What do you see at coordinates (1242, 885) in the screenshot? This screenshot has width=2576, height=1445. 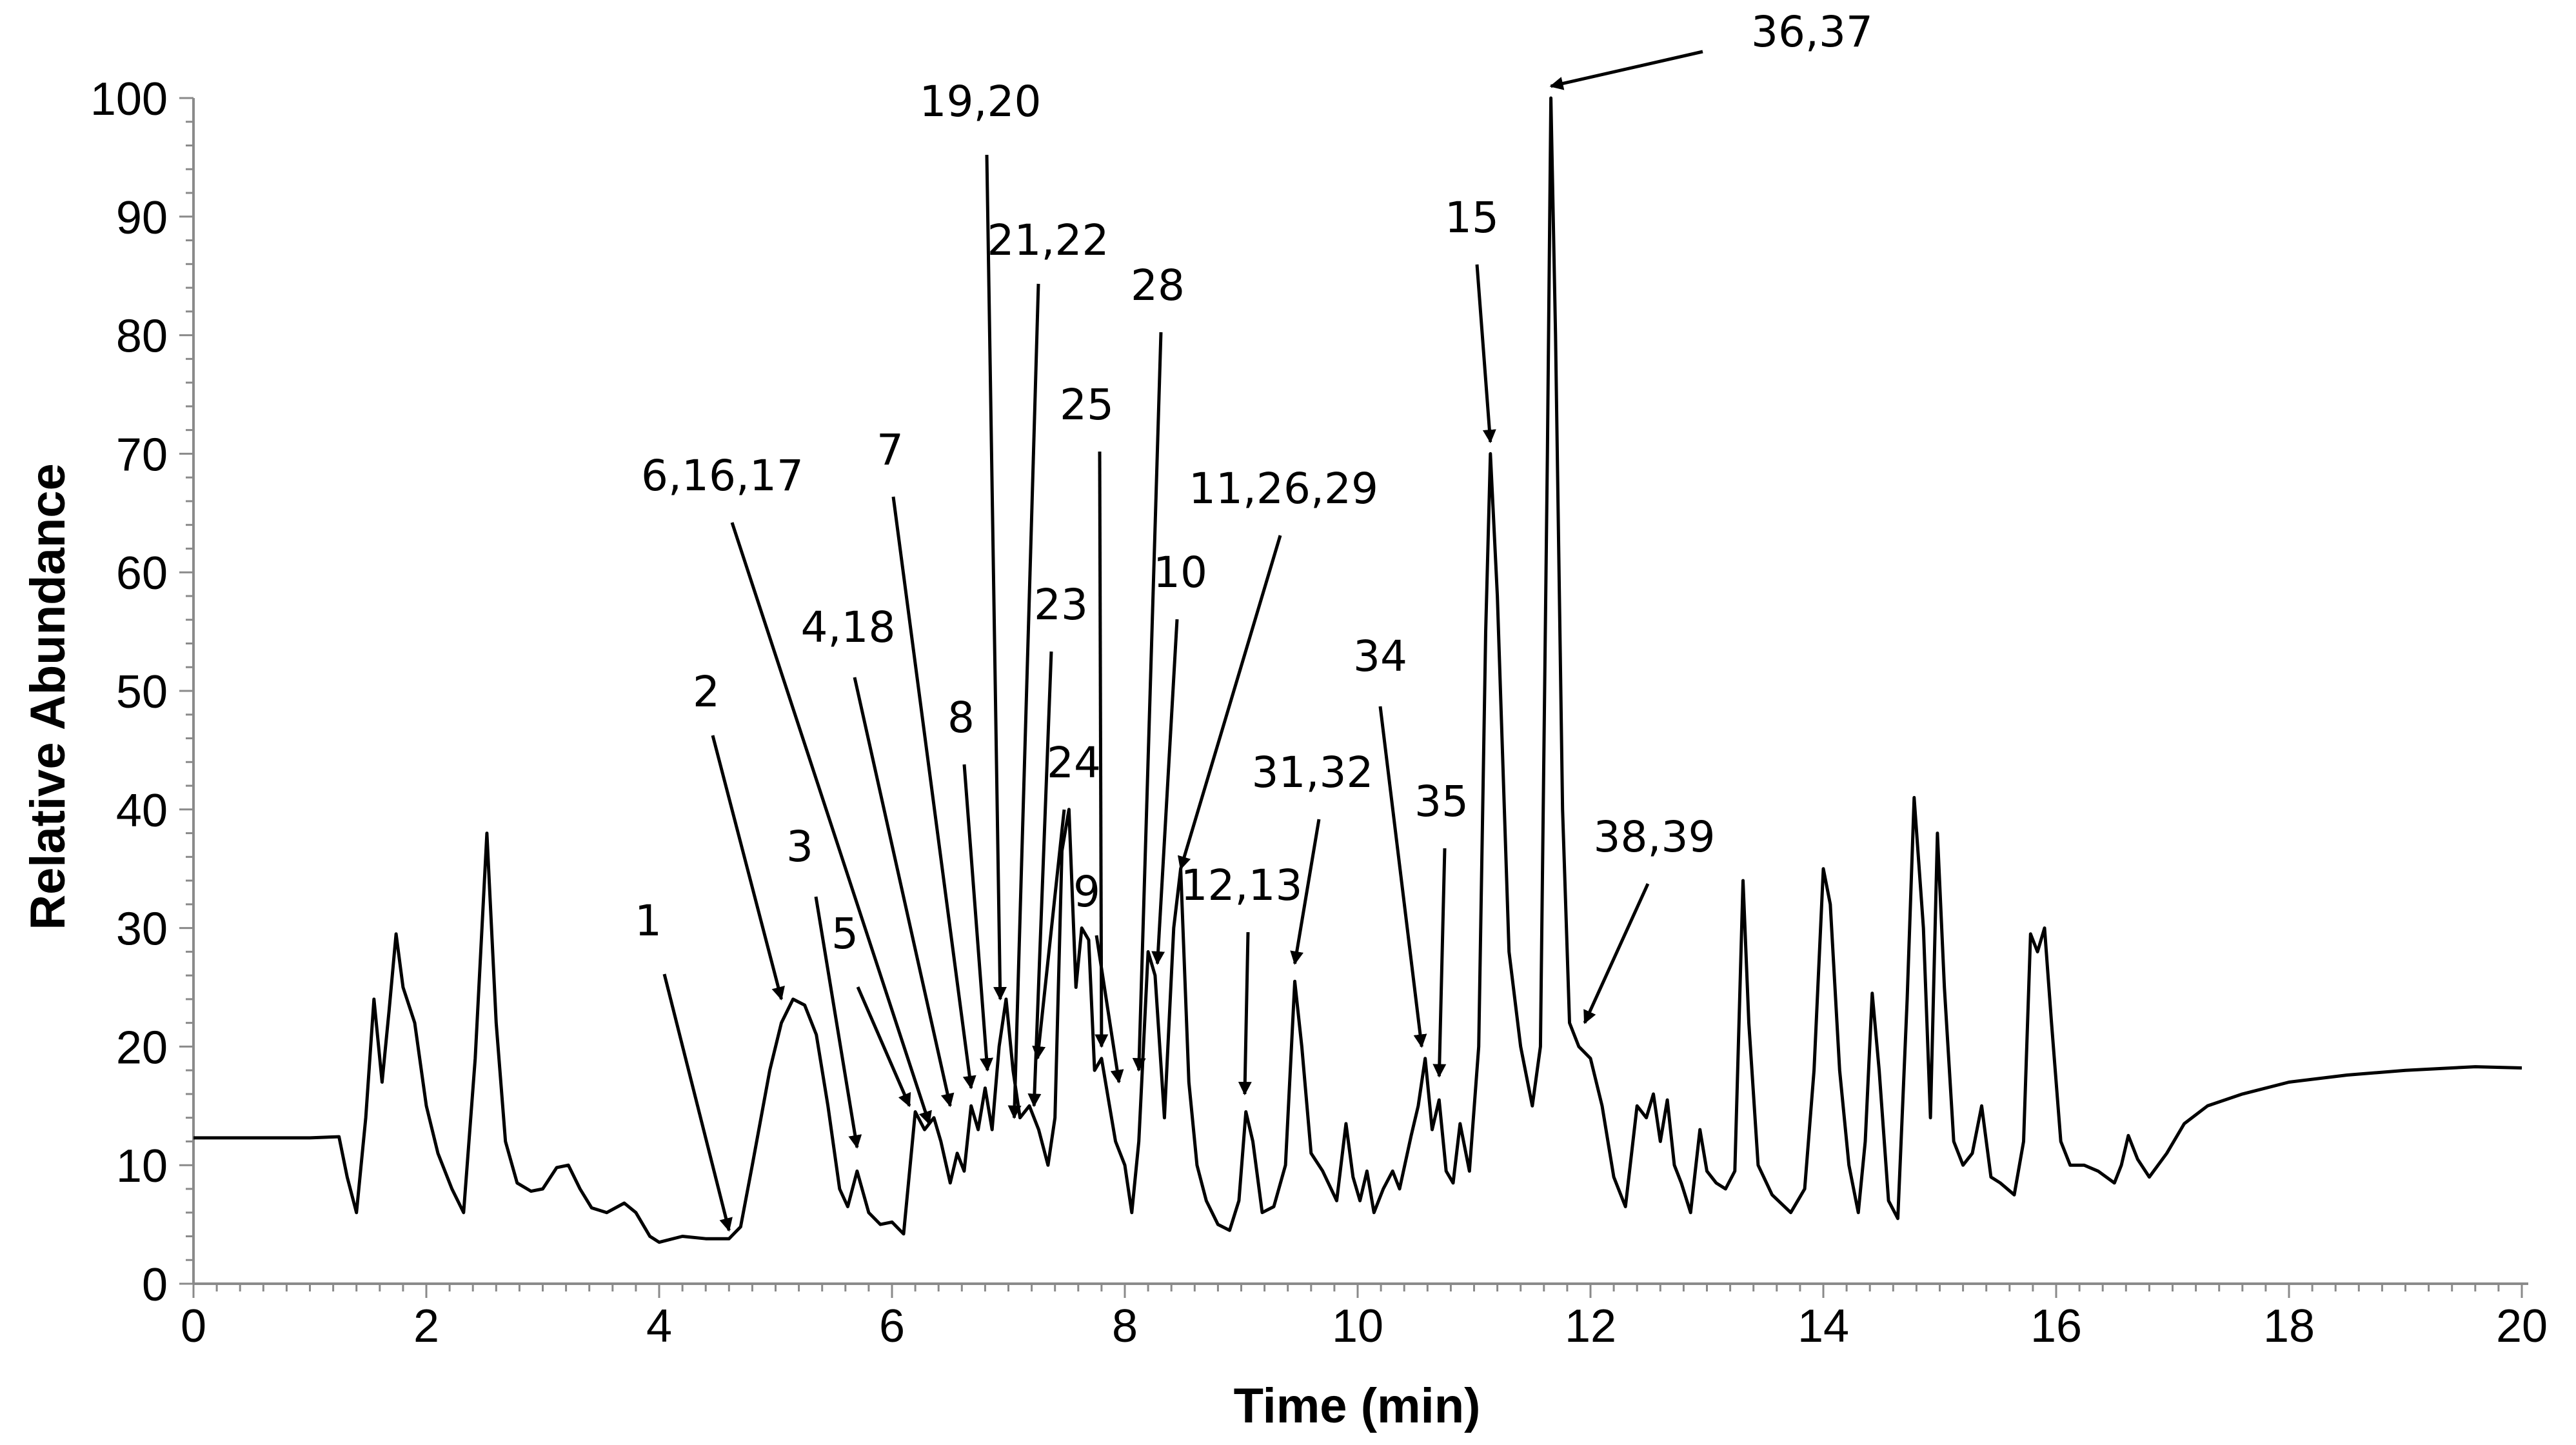 I see `annotation-label: 12,13` at bounding box center [1242, 885].